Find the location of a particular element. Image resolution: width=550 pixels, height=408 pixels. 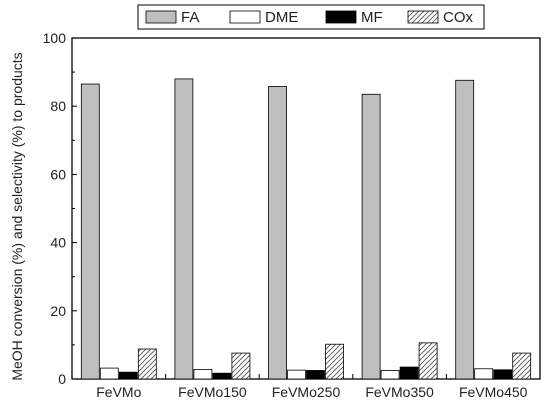

bar-fa-fevmo is located at coordinates (90, 231).